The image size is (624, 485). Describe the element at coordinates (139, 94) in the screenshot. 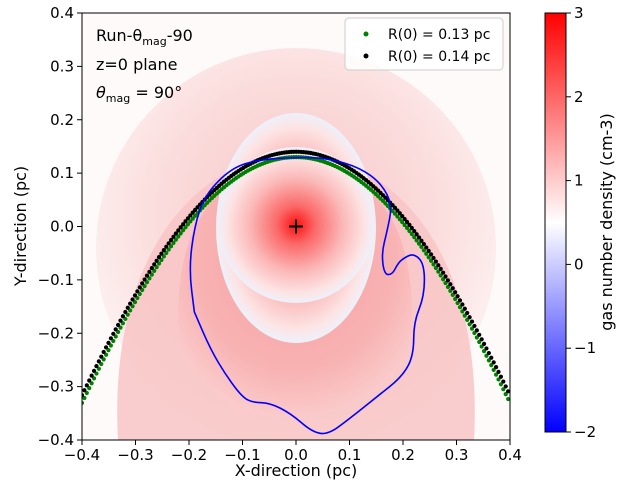

I see `annotation-theta: θmag = 90°` at that location.